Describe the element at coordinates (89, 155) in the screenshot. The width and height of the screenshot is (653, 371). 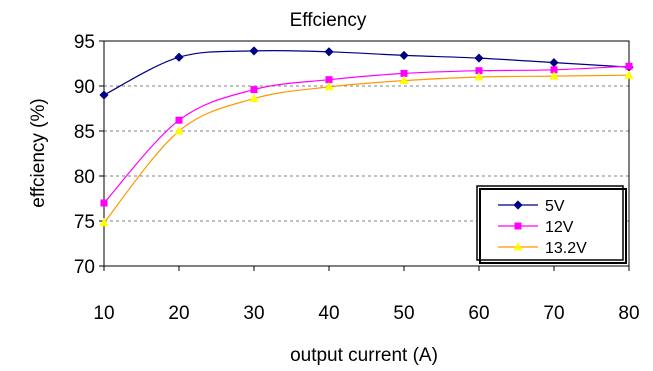
I see `y-axis-ticks: 70 75 80 85 90 95` at that location.